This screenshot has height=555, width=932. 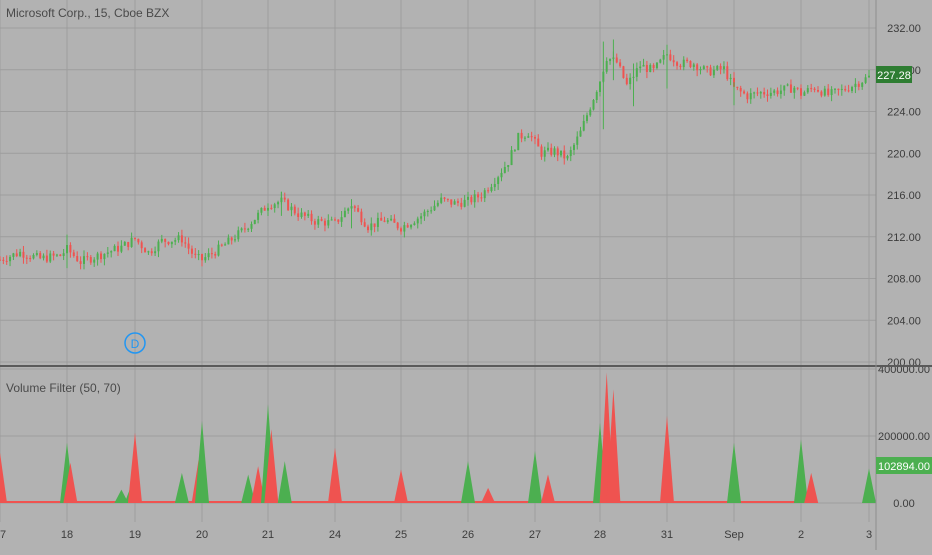 I want to click on x-tick-label: 17, so click(x=3, y=535).